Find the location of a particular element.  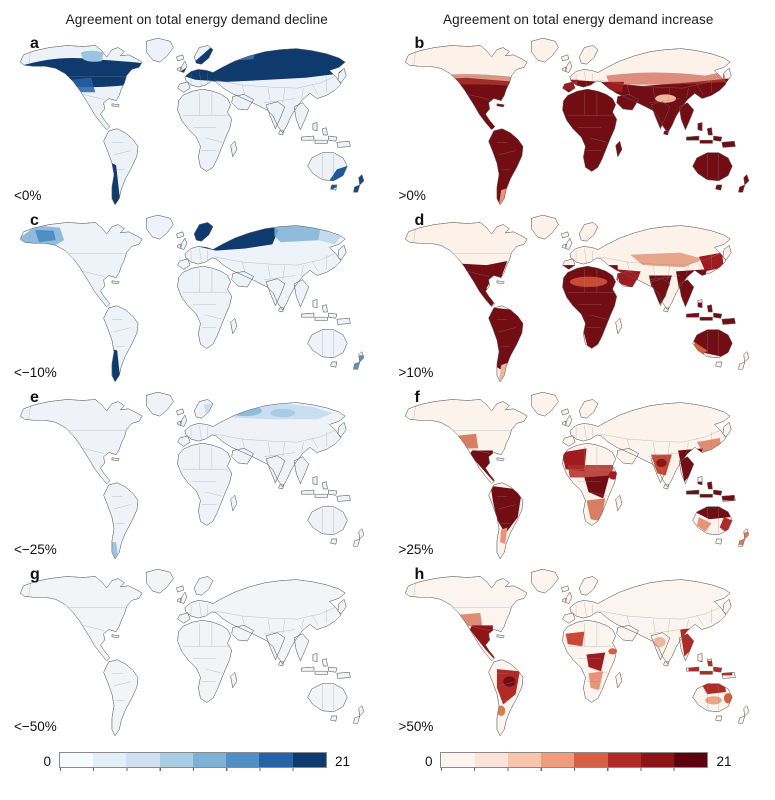

colorbar-decline: 0 21 is located at coordinates (197, 761).